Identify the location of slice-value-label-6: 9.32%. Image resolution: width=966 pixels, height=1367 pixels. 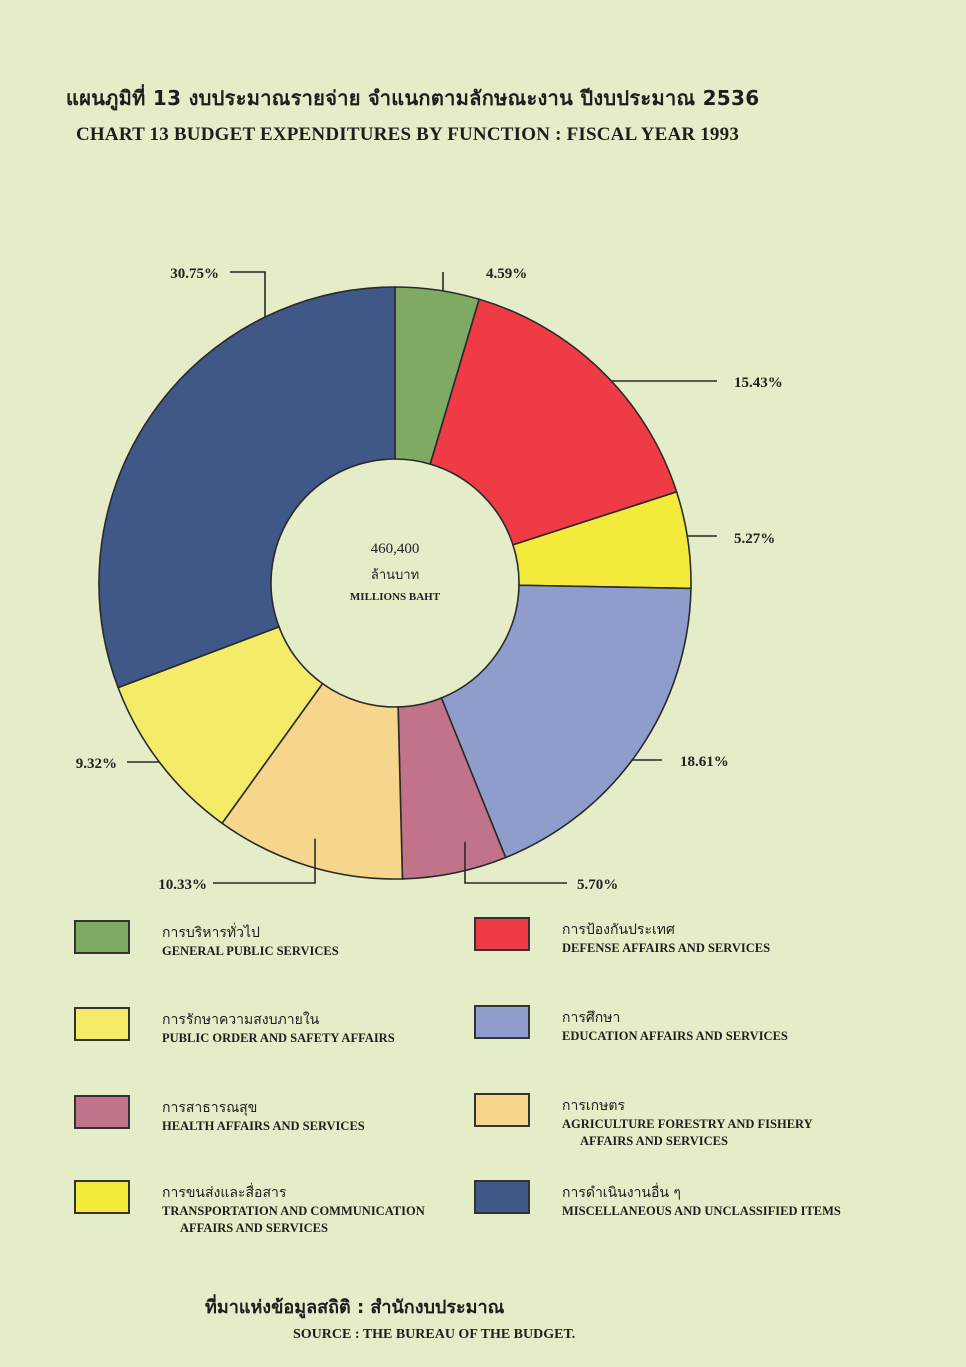
(96, 764).